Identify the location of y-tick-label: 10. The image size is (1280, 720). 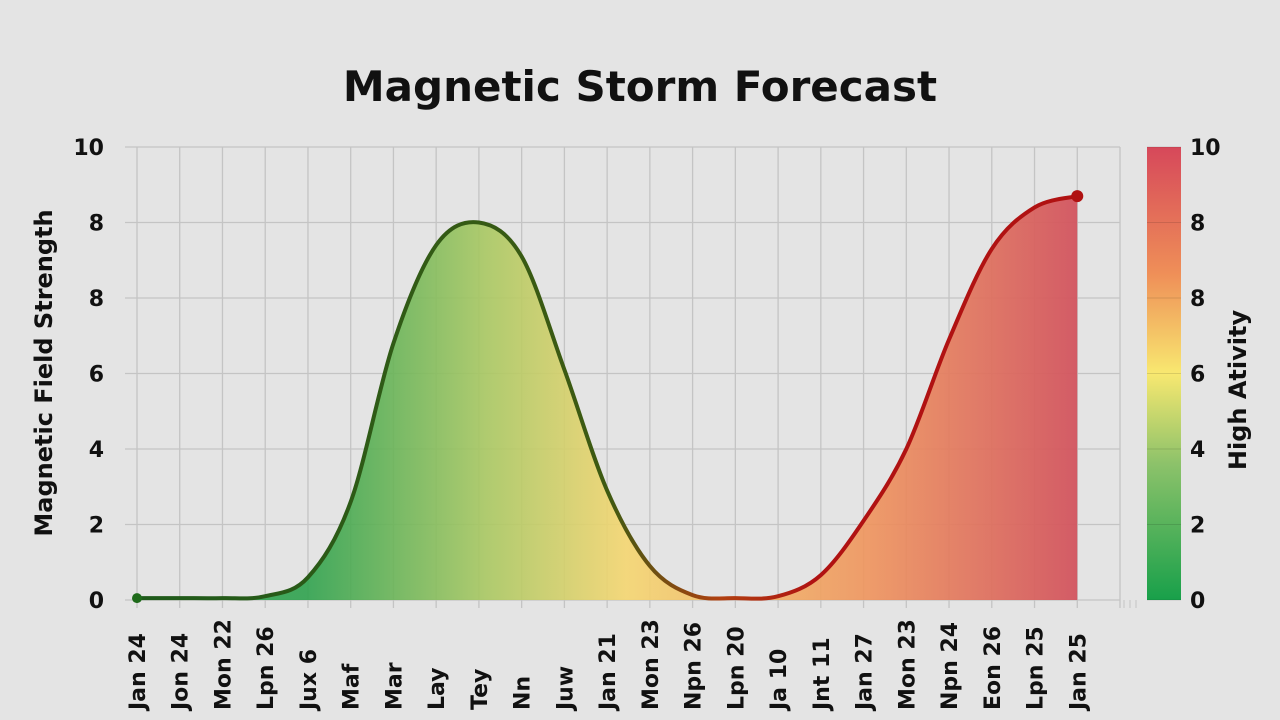
(88, 148).